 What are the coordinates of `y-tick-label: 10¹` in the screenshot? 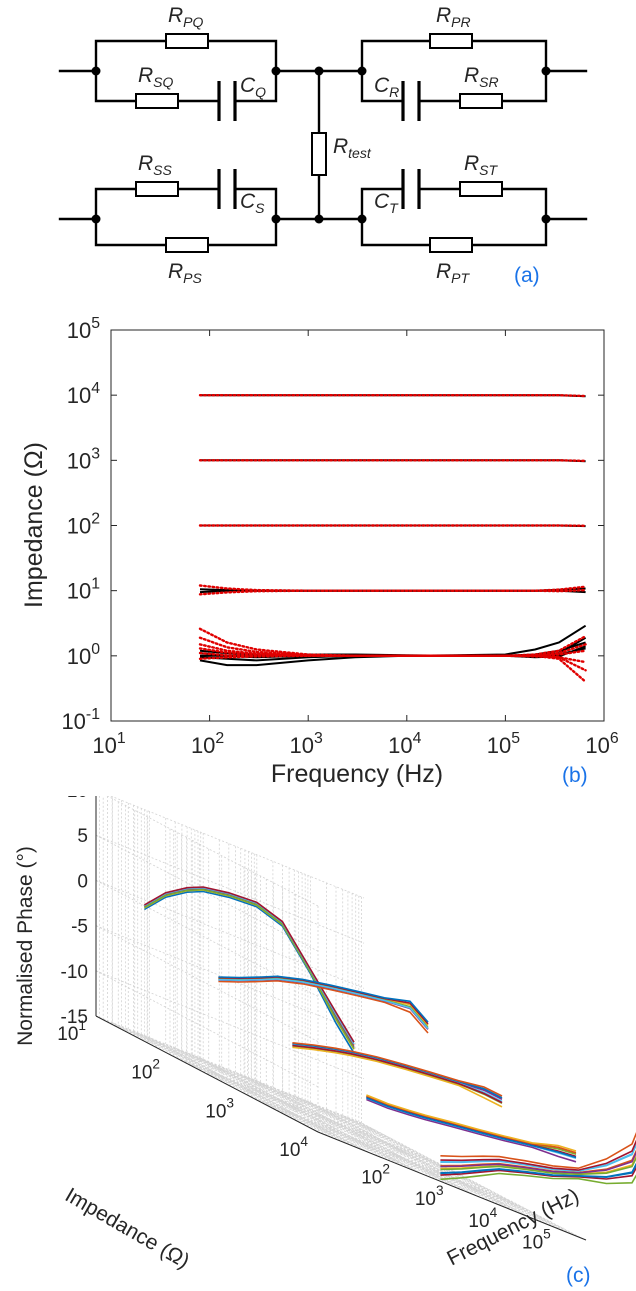 It's located at (83, 590).